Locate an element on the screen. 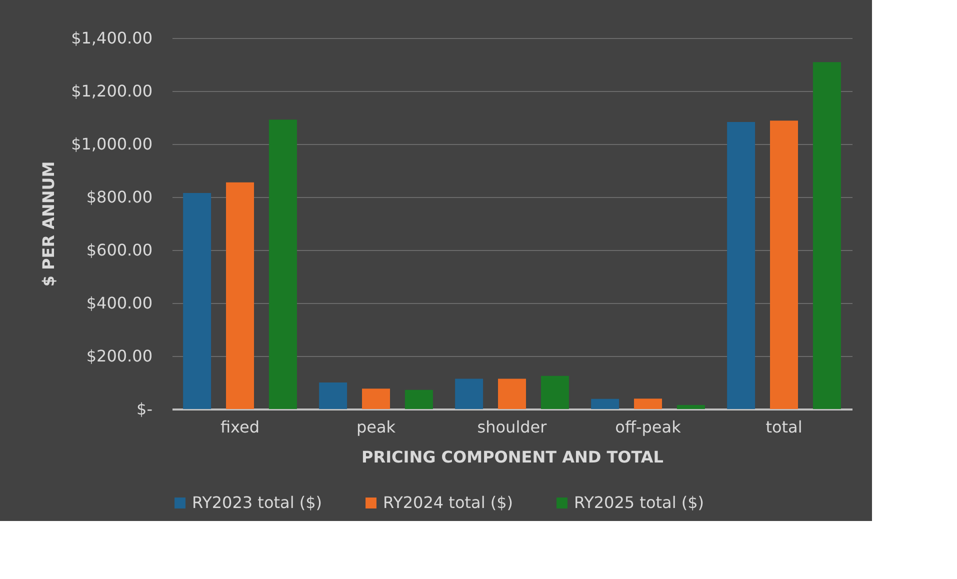 This screenshot has width=957, height=579. y-tick-label: $200.00 is located at coordinates (119, 356).